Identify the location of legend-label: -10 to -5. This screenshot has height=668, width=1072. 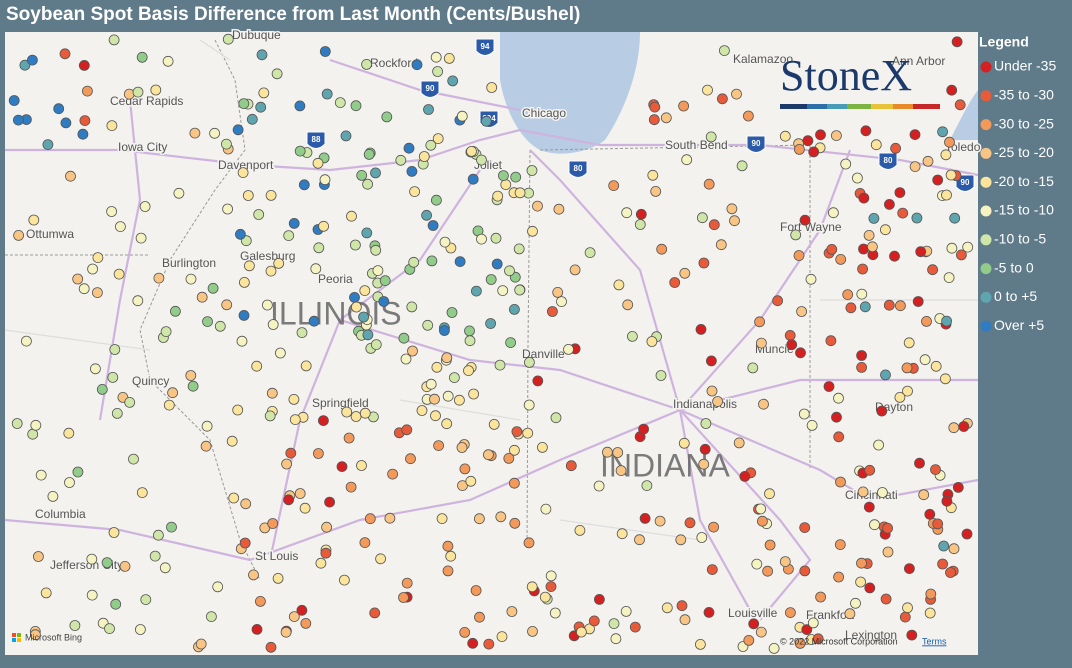
(1020, 239).